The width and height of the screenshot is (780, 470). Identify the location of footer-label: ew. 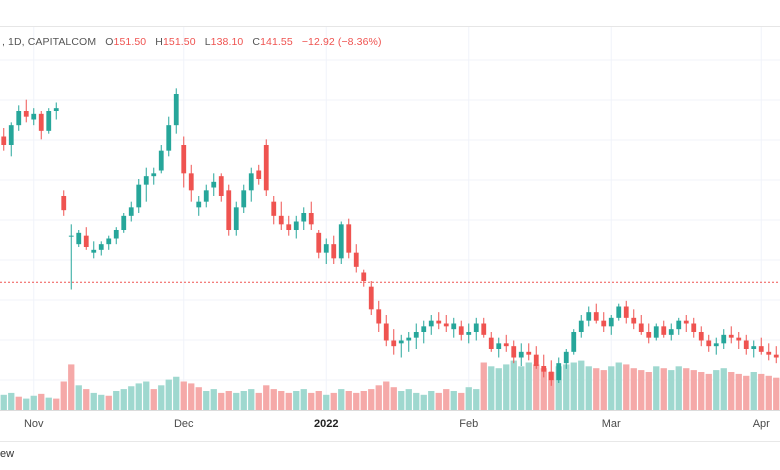
(7, 454).